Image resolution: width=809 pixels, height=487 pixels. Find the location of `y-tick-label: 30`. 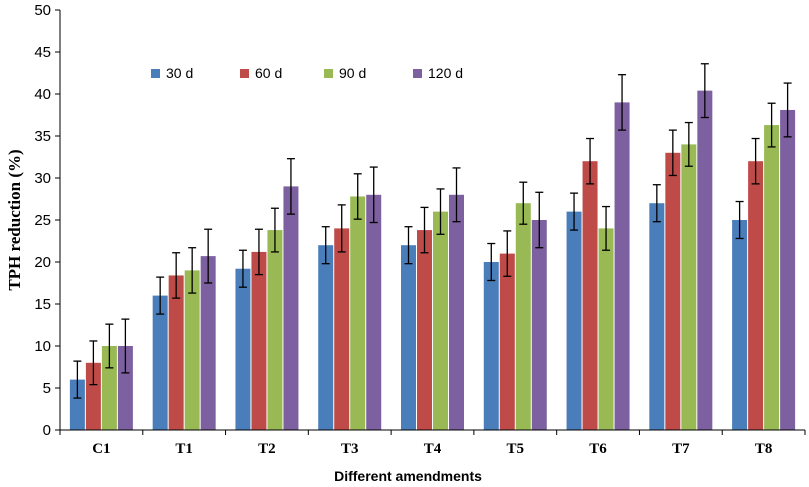

y-tick-label: 30 is located at coordinates (42, 178).